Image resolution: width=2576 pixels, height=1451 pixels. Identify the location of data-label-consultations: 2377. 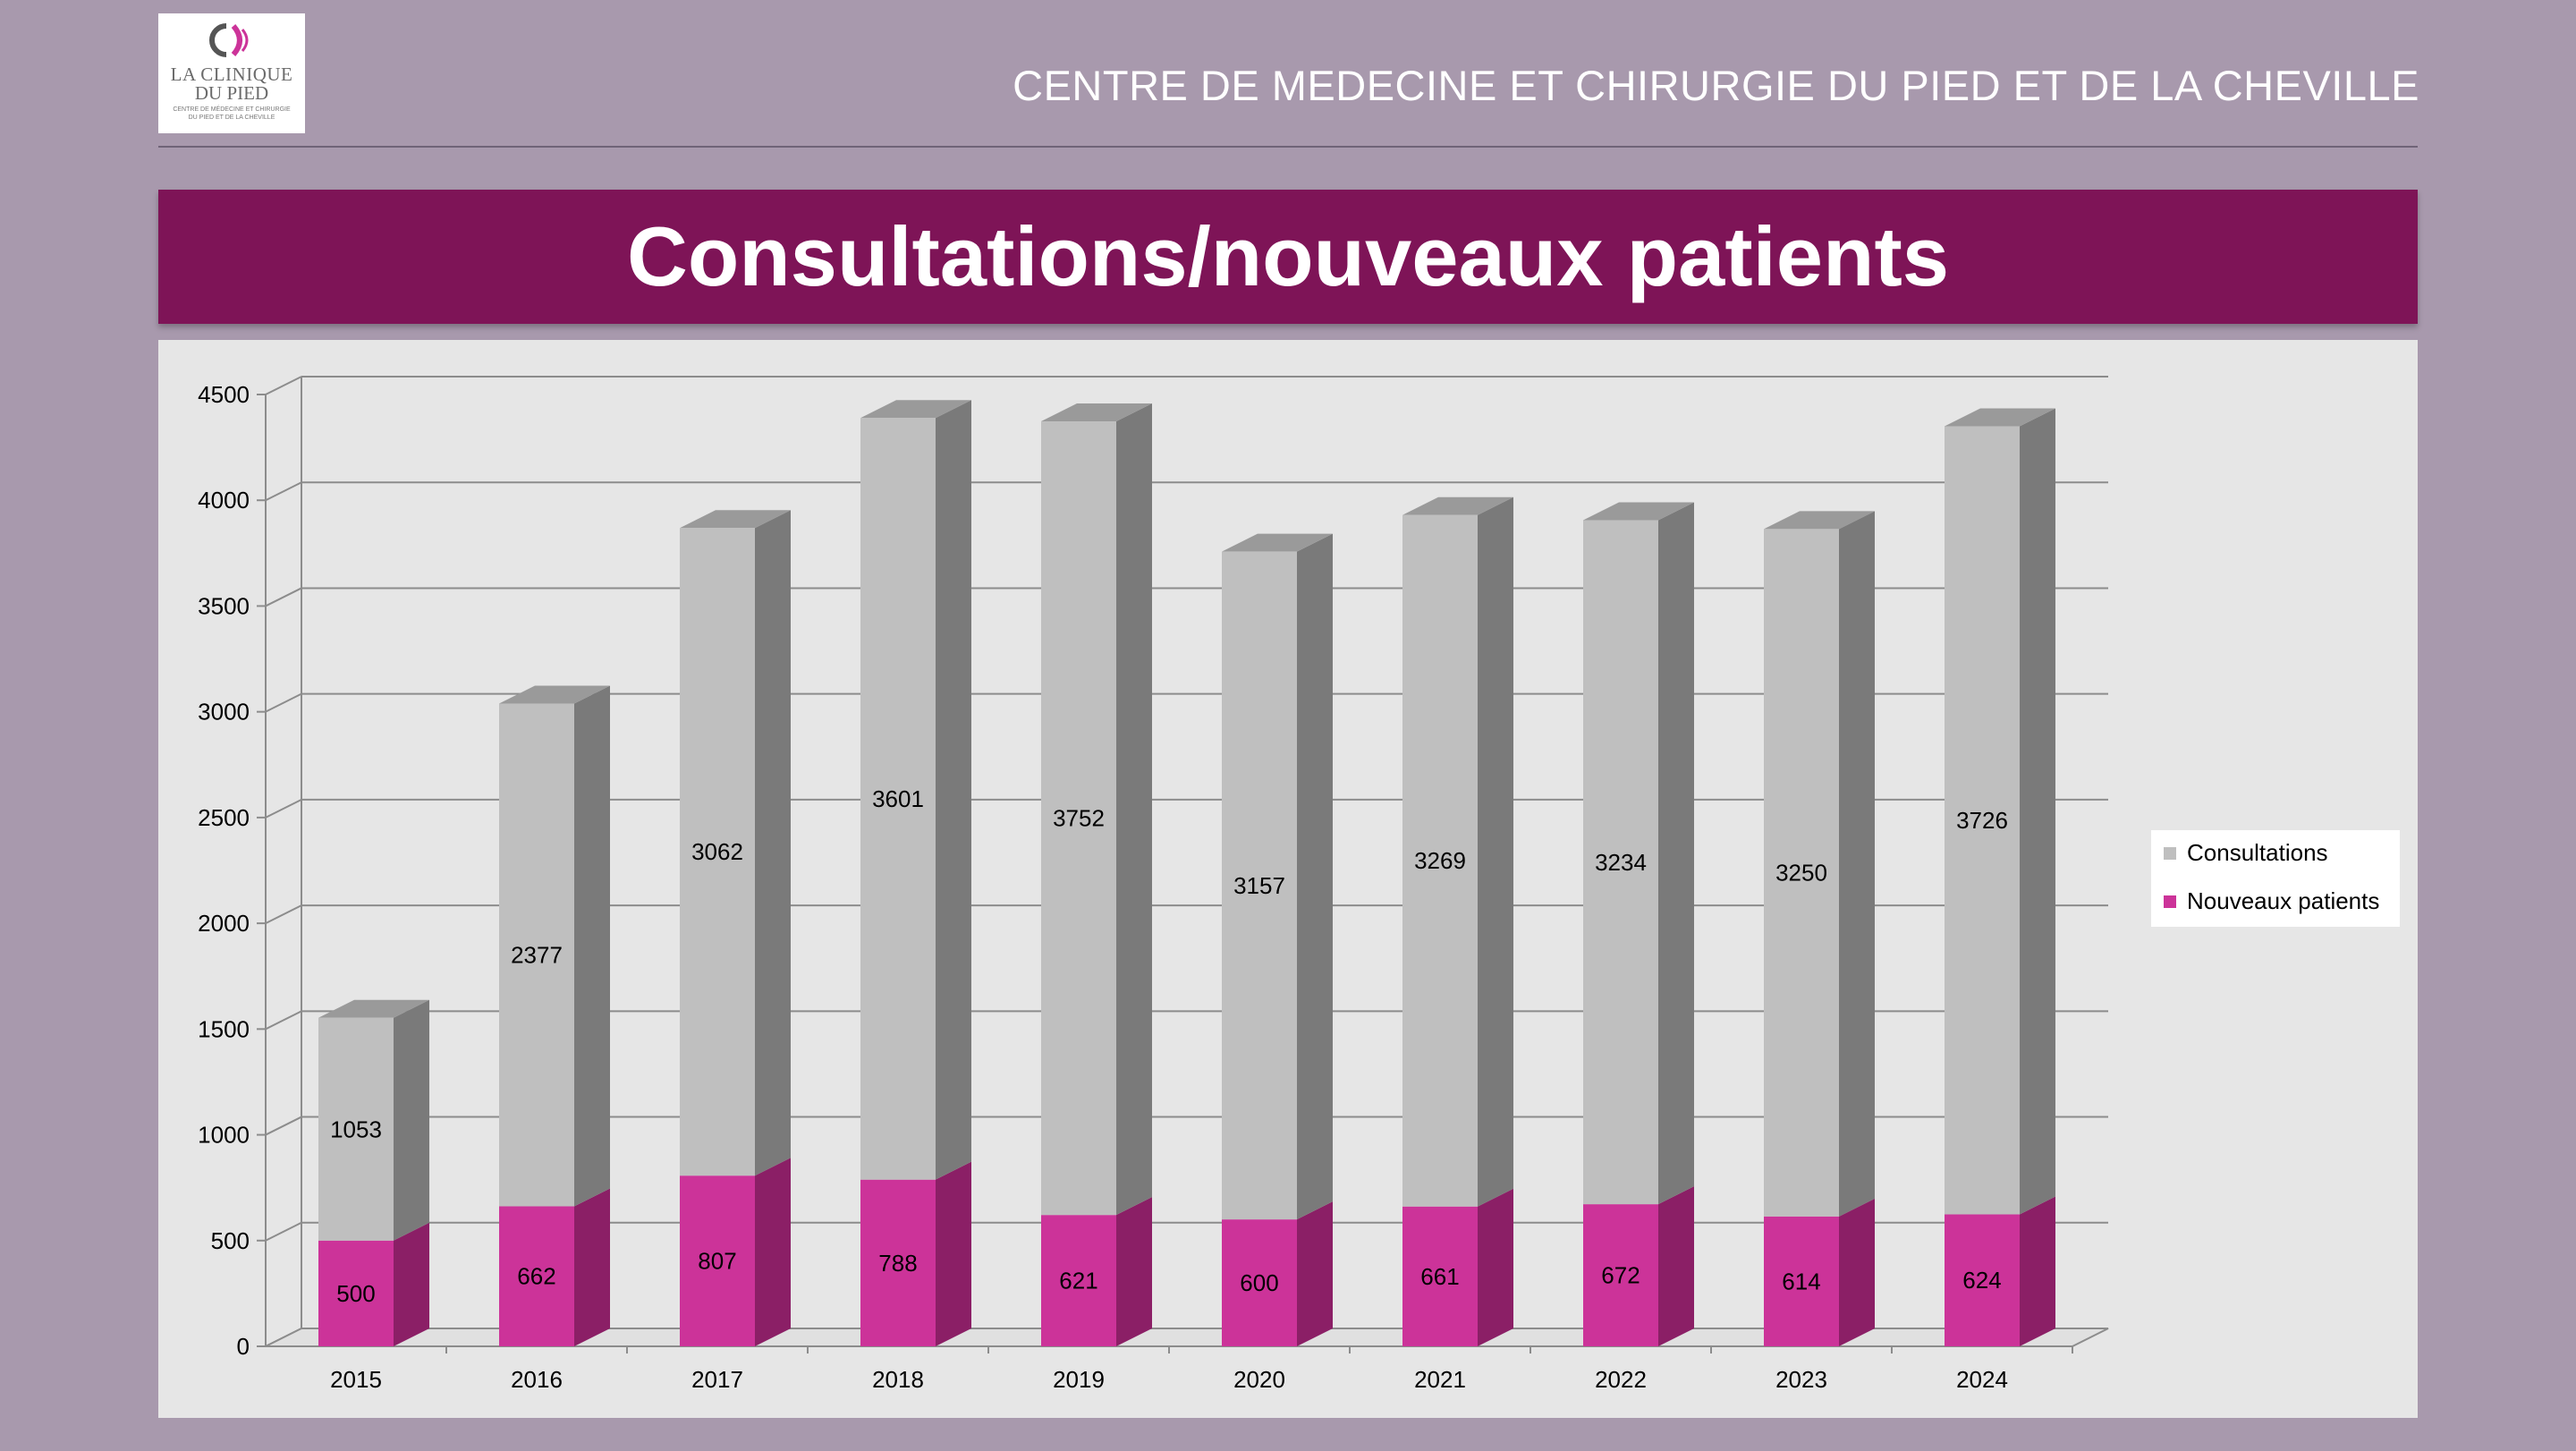
(537, 955).